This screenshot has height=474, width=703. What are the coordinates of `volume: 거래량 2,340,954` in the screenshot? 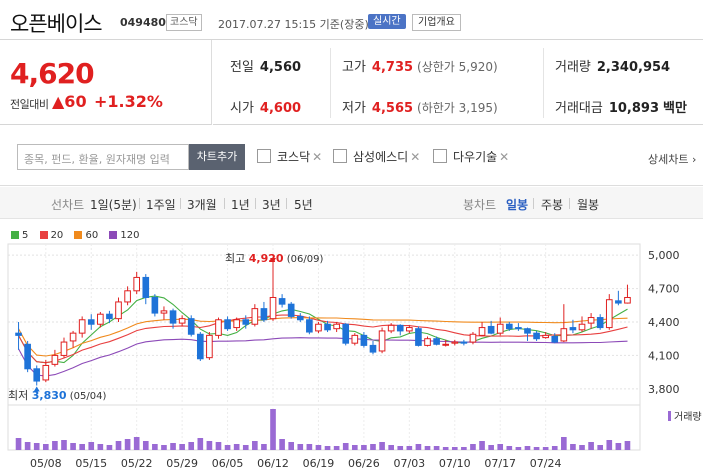 It's located at (612, 65).